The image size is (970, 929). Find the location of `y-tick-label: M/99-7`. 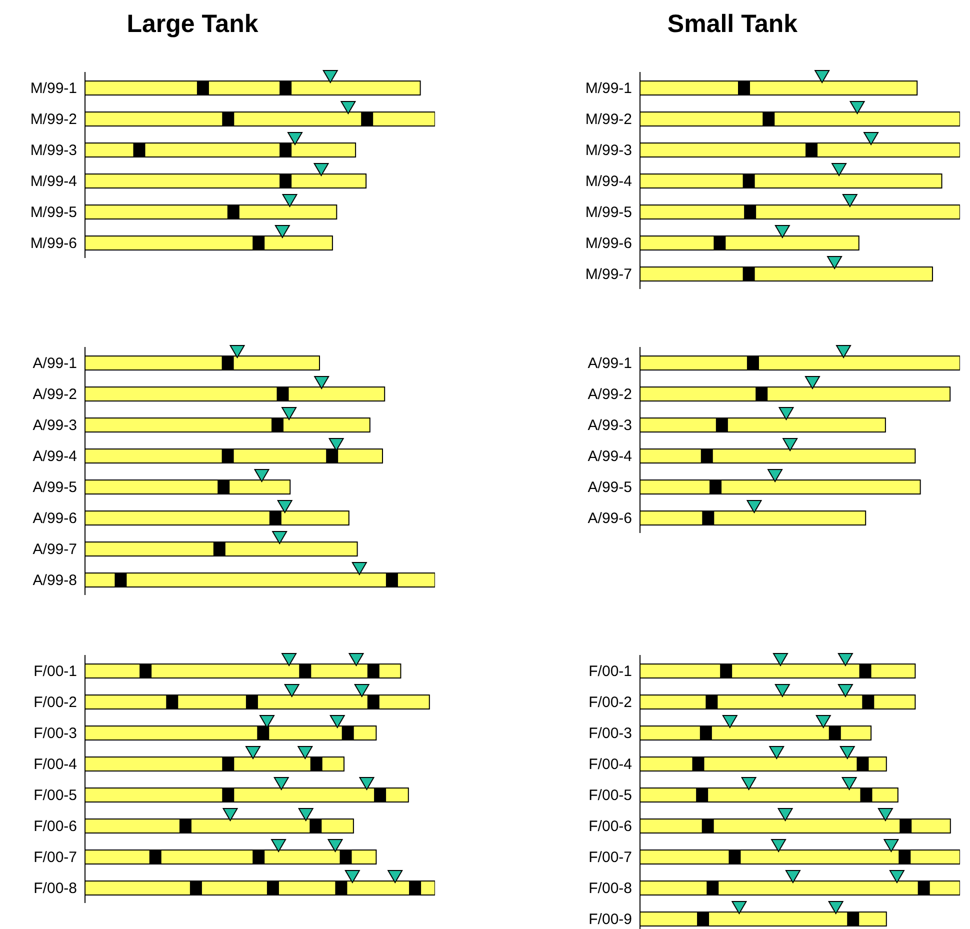

y-tick-label: M/99-7 is located at coordinates (608, 274).